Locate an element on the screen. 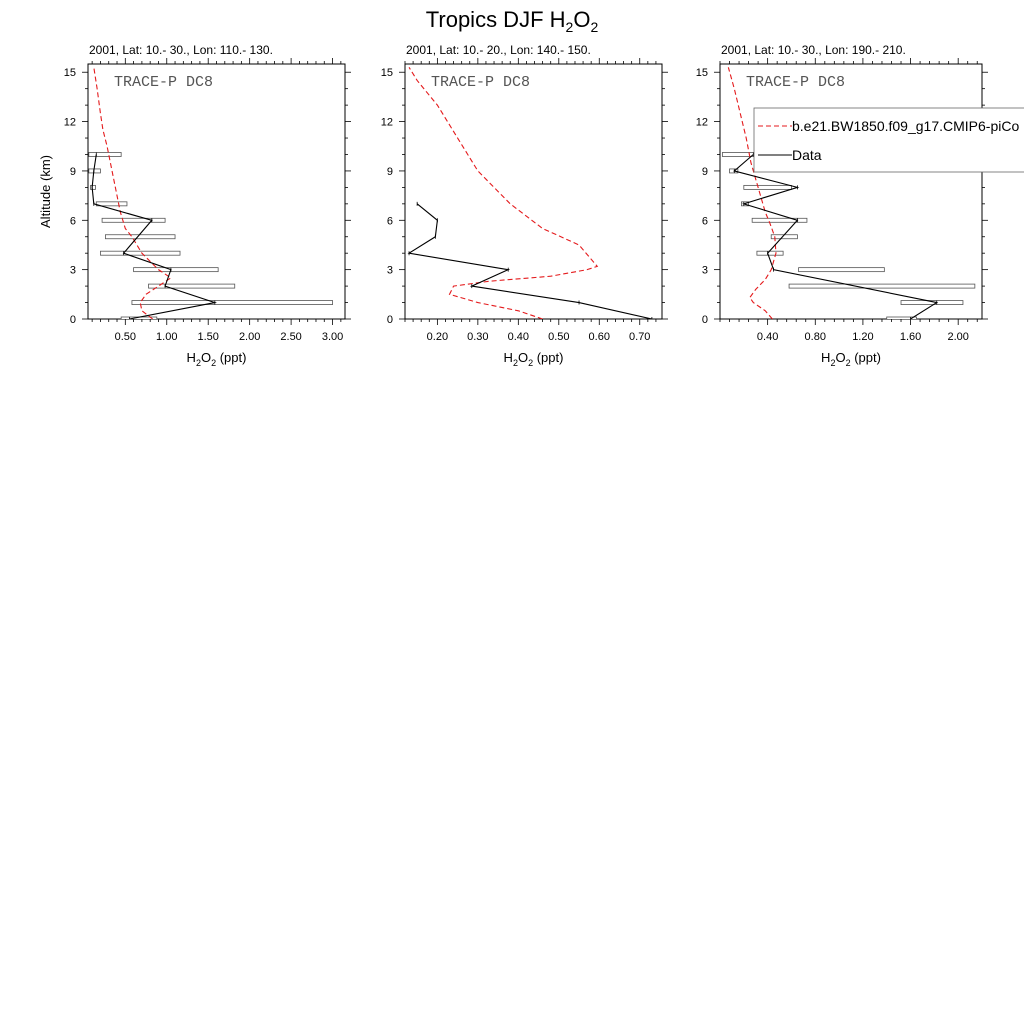 Image resolution: width=1024 pixels, height=1024 pixels. x-tick-label: 0.70 is located at coordinates (639, 337).